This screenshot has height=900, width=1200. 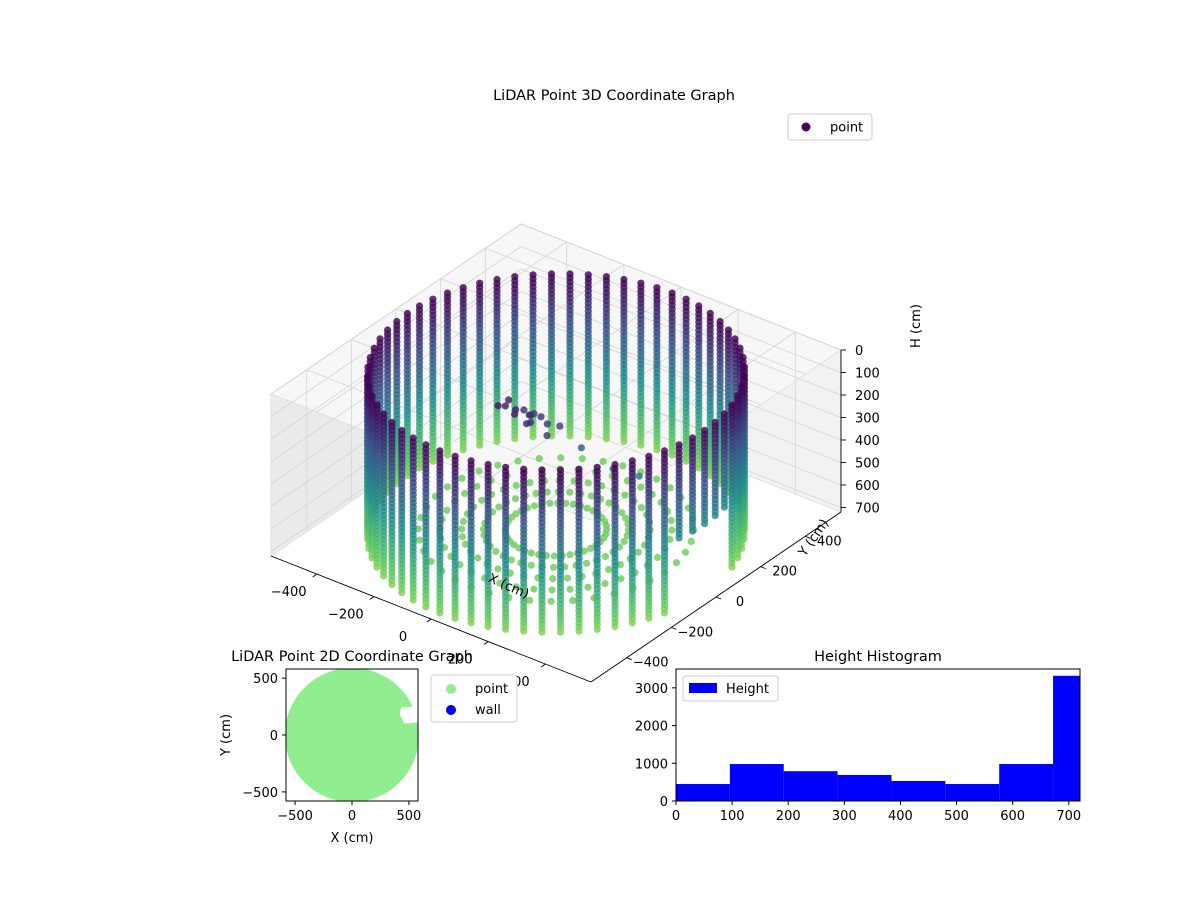 I want to click on x-tick-label-hist: 100, so click(x=732, y=816).